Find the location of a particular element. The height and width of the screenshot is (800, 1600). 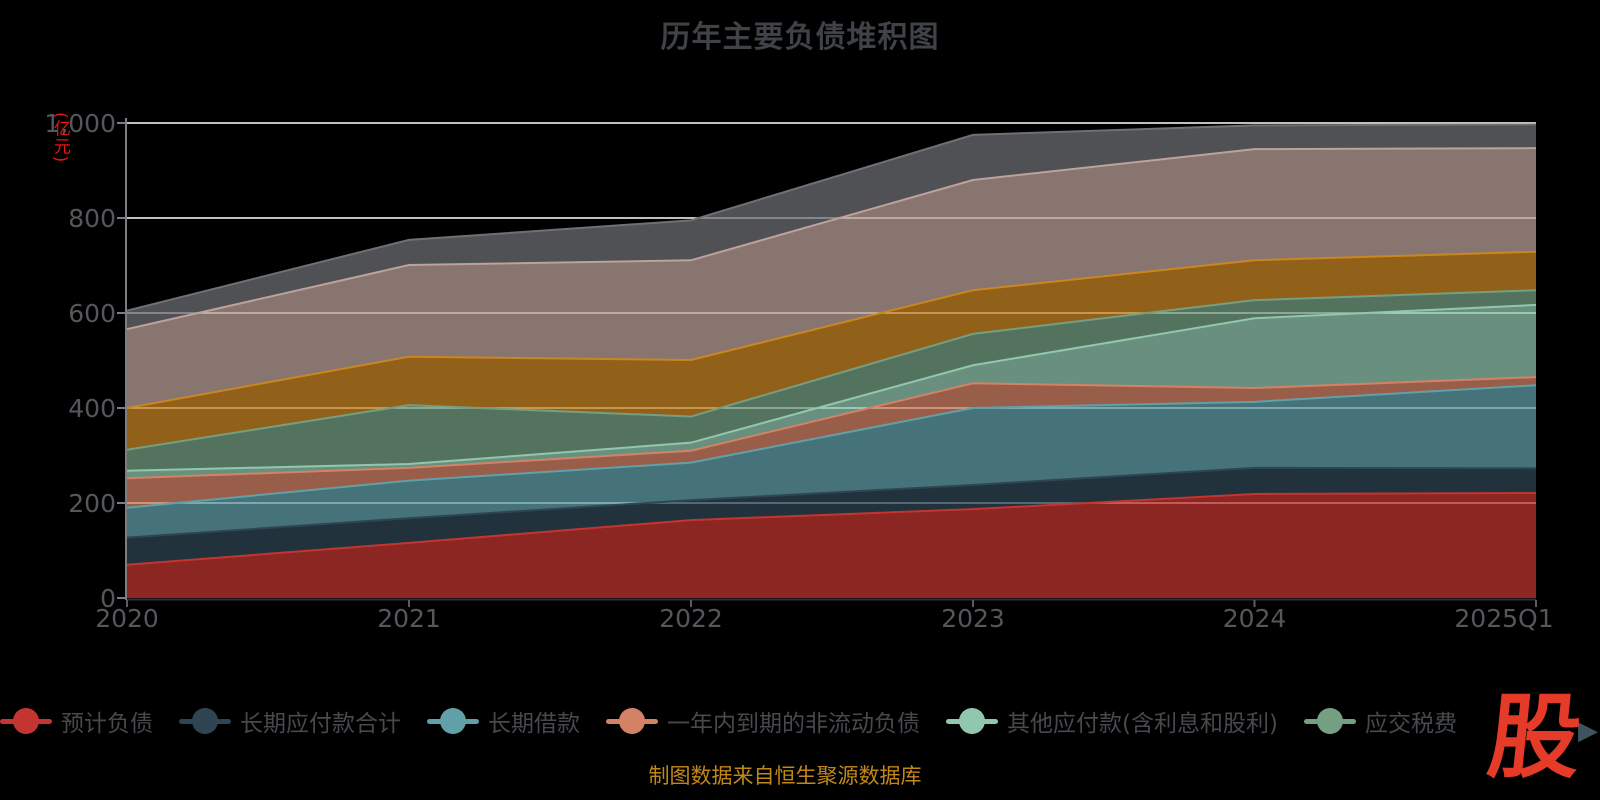

x-tick-label-2025Q1: 2025Q1 is located at coordinates (1504, 618).